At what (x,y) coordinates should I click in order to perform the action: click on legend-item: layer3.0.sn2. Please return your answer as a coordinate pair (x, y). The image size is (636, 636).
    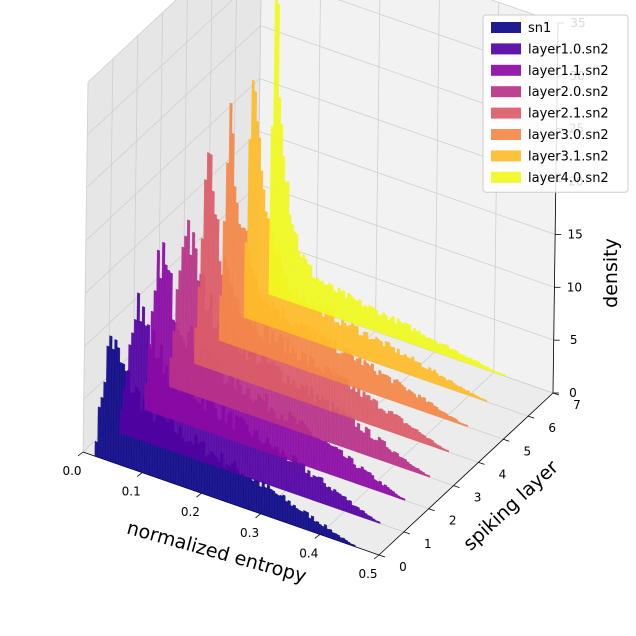
    Looking at the image, I should click on (550, 135).